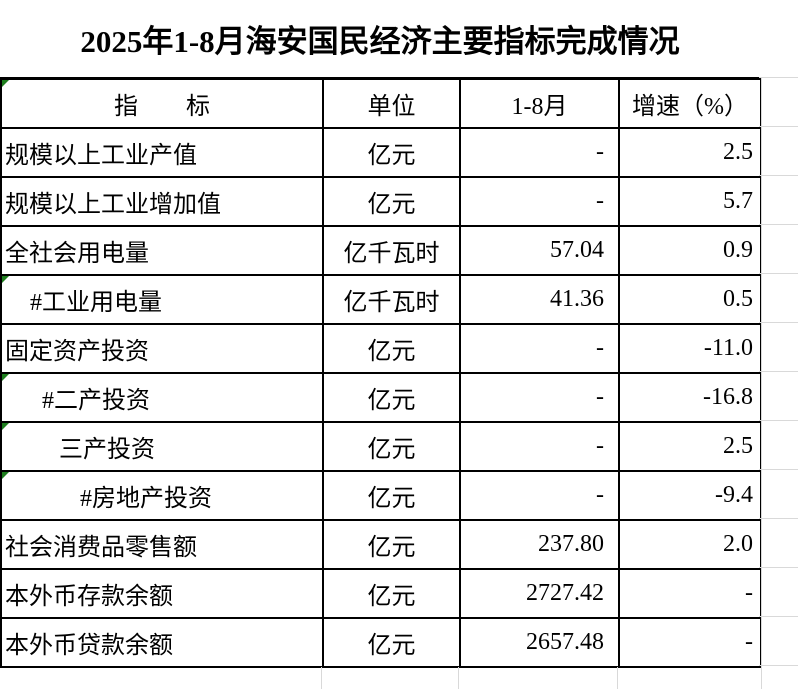 The height and width of the screenshot is (689, 798). I want to click on indicator-cell: #工业用电量, so click(162, 299).